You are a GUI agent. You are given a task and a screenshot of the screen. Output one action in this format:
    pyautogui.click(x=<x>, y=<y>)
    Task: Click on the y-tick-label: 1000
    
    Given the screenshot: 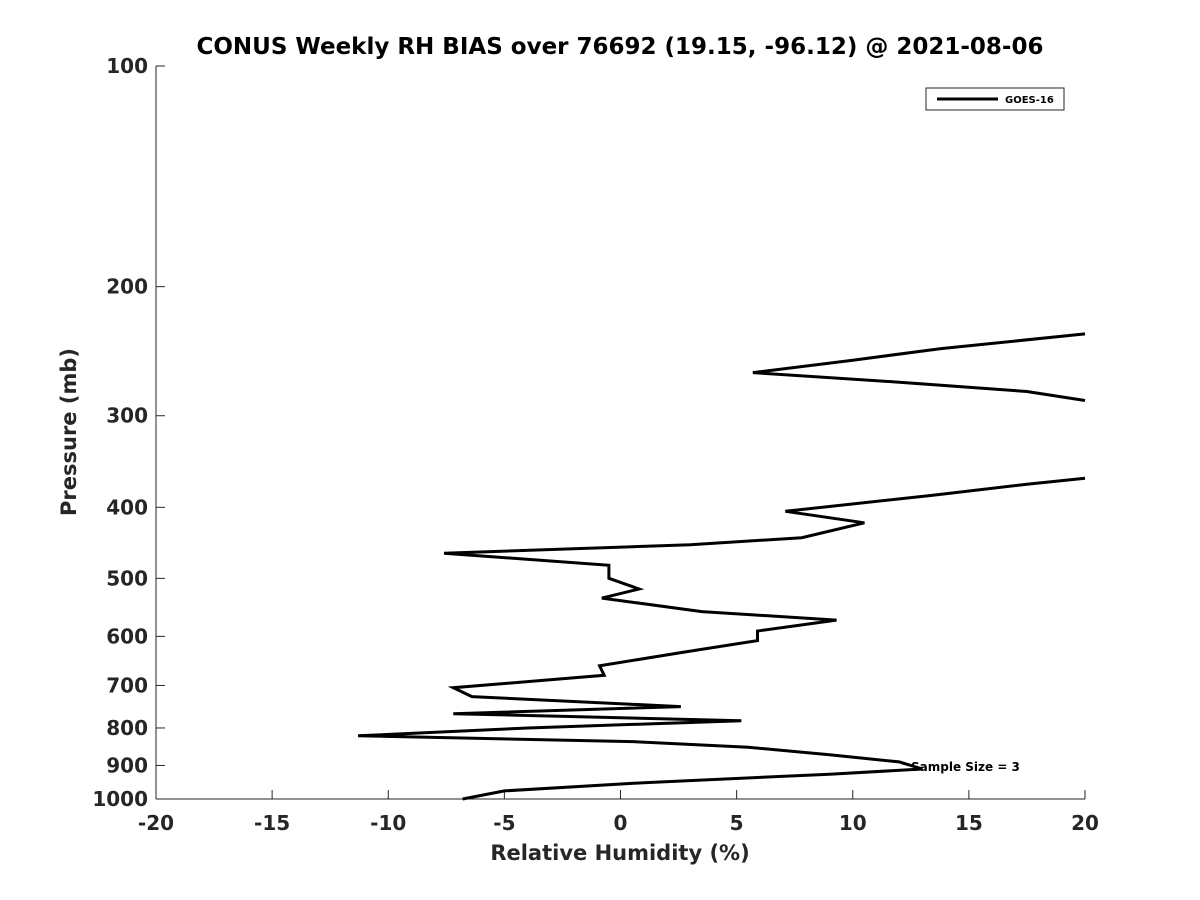 What is the action you would take?
    pyautogui.click(x=120, y=799)
    